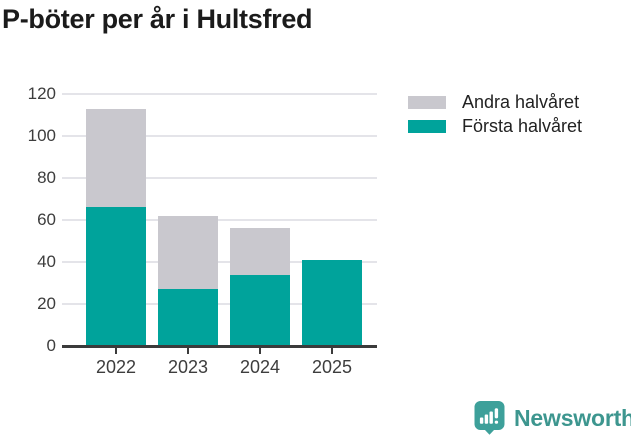  Describe the element at coordinates (219, 346) in the screenshot. I see `x-axis-line` at that location.